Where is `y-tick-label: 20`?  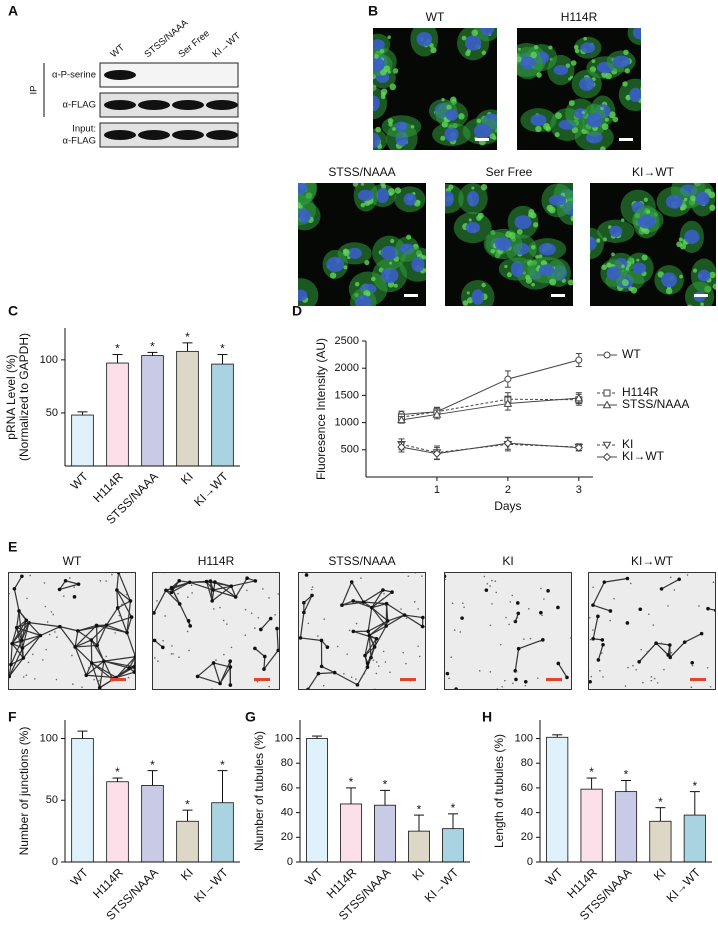 y-tick-label: 20 is located at coordinates (287, 837).